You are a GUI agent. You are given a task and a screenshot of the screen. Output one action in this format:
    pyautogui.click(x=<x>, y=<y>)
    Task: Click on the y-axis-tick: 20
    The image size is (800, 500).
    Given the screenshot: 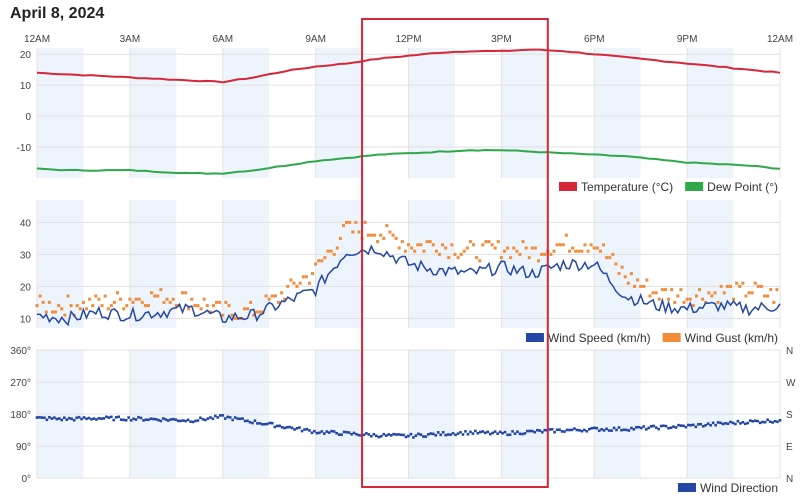 What is the action you would take?
    pyautogui.click(x=26, y=287)
    